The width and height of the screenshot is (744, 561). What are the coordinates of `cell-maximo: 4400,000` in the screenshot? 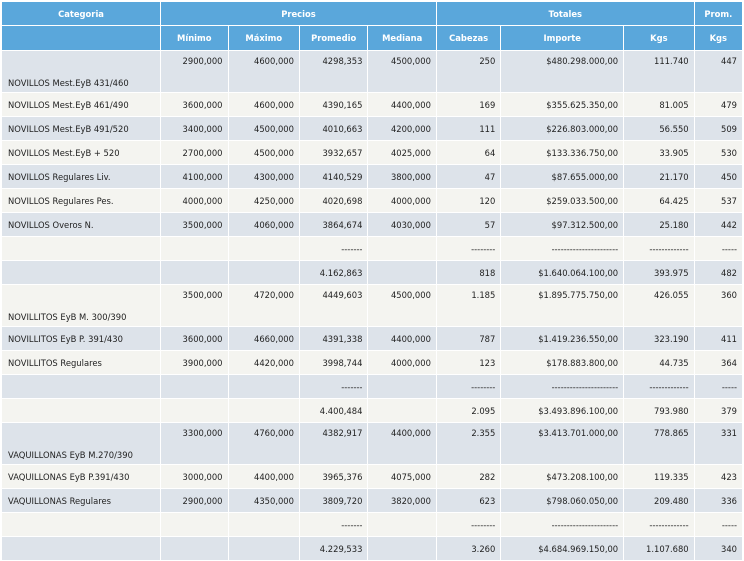 It's located at (263, 476).